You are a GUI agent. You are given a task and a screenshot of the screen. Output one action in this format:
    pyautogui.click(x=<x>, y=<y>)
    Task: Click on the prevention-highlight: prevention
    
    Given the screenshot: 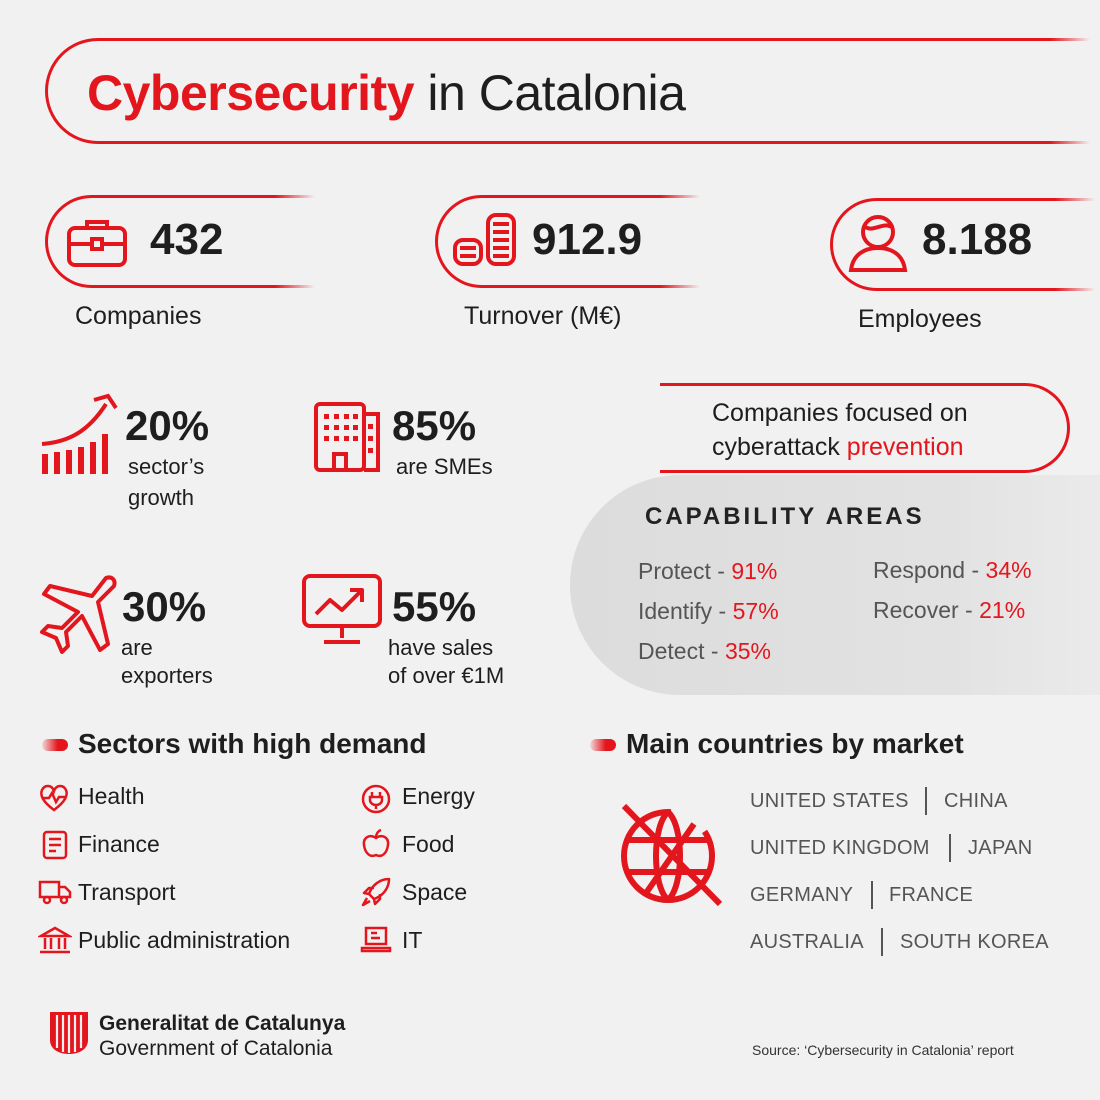 What is the action you would take?
    pyautogui.click(x=905, y=447)
    